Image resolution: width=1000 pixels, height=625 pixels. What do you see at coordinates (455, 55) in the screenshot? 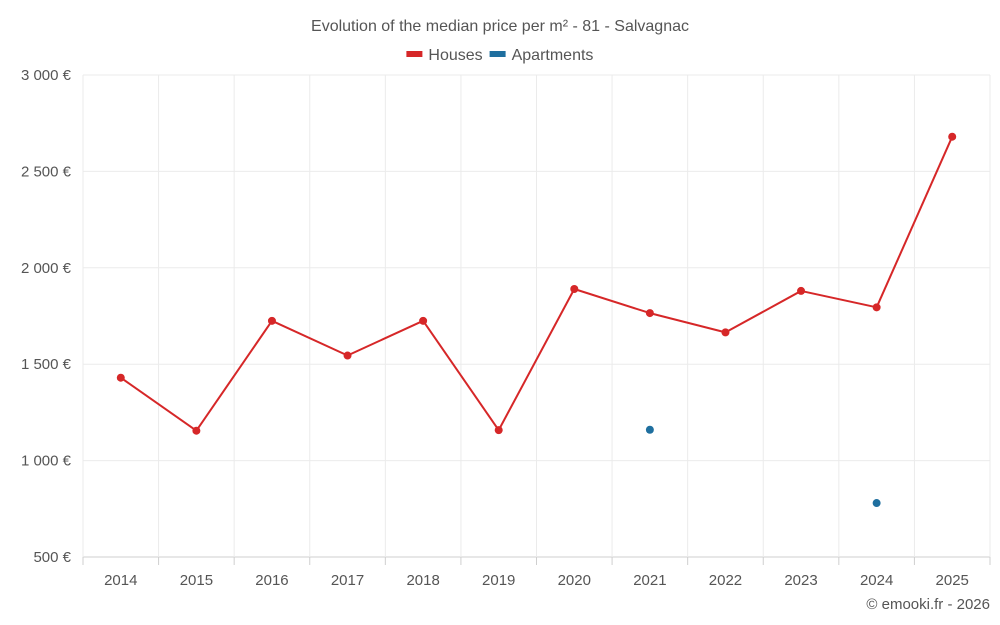
I see `legend-label: Houses` at bounding box center [455, 55].